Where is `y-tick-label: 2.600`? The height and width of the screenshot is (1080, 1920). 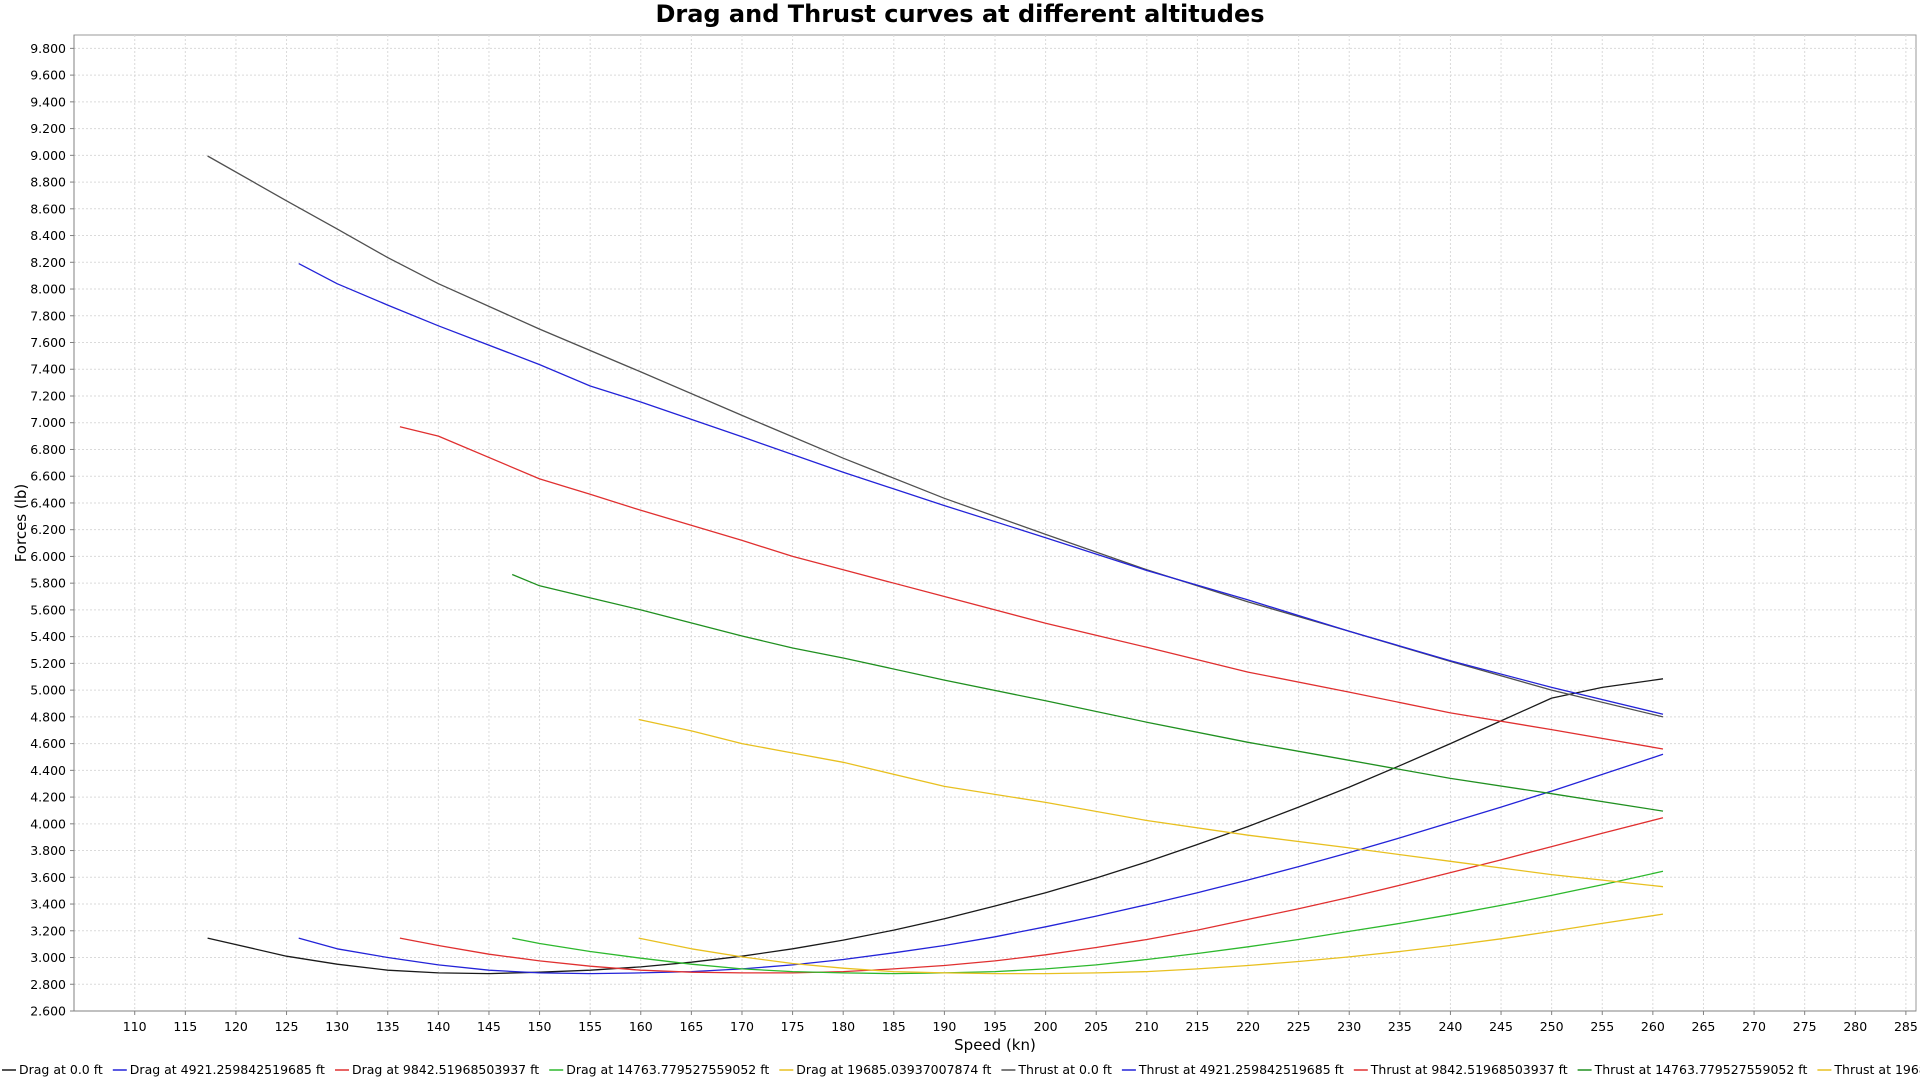
y-tick-label: 2.600 is located at coordinates (48, 1011).